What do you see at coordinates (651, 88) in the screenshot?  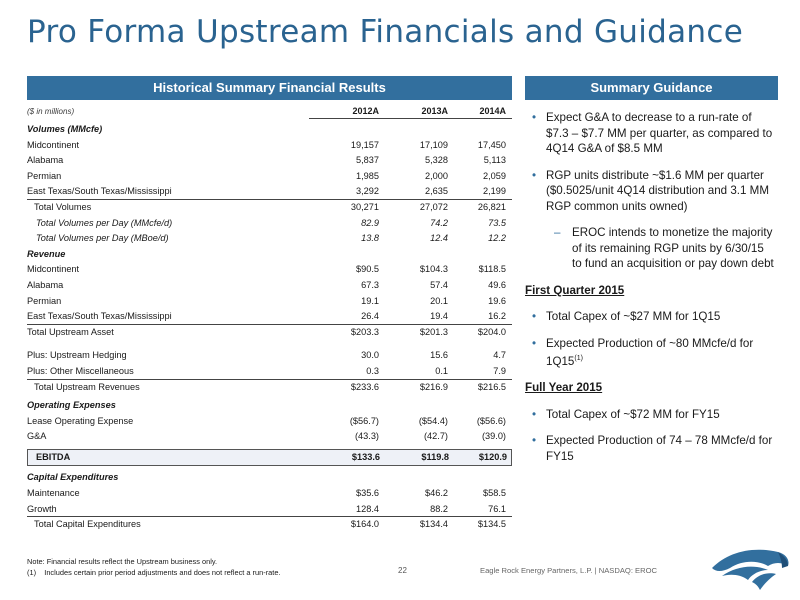 I see `summary-guidance-header: Summary Guidance` at bounding box center [651, 88].